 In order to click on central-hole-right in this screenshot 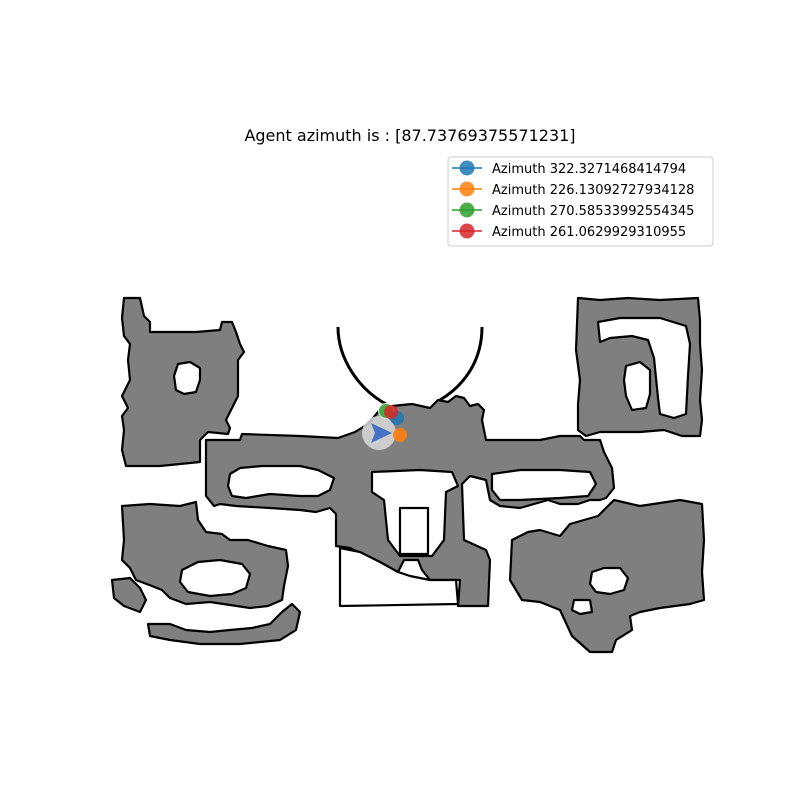, I will do `click(544, 485)`.